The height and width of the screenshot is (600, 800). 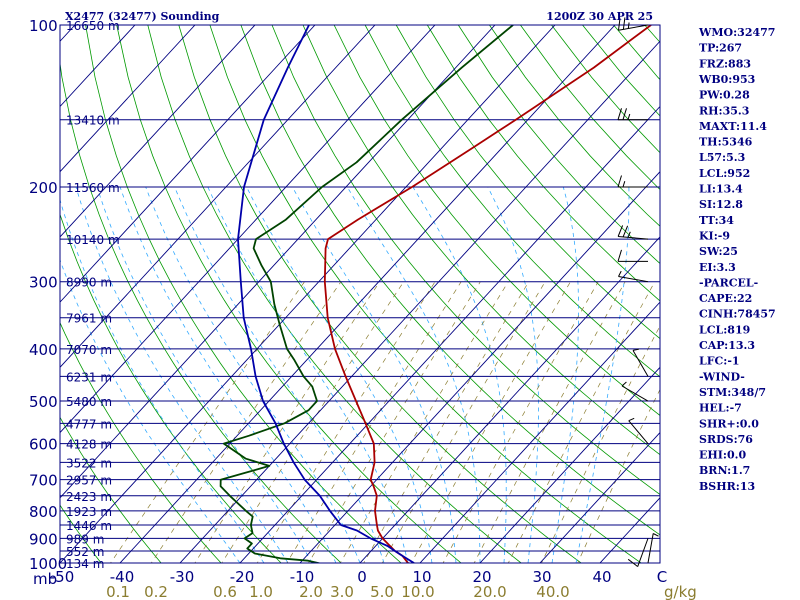 What do you see at coordinates (720, 408) in the screenshot?
I see `index-line: HEL:-7` at bounding box center [720, 408].